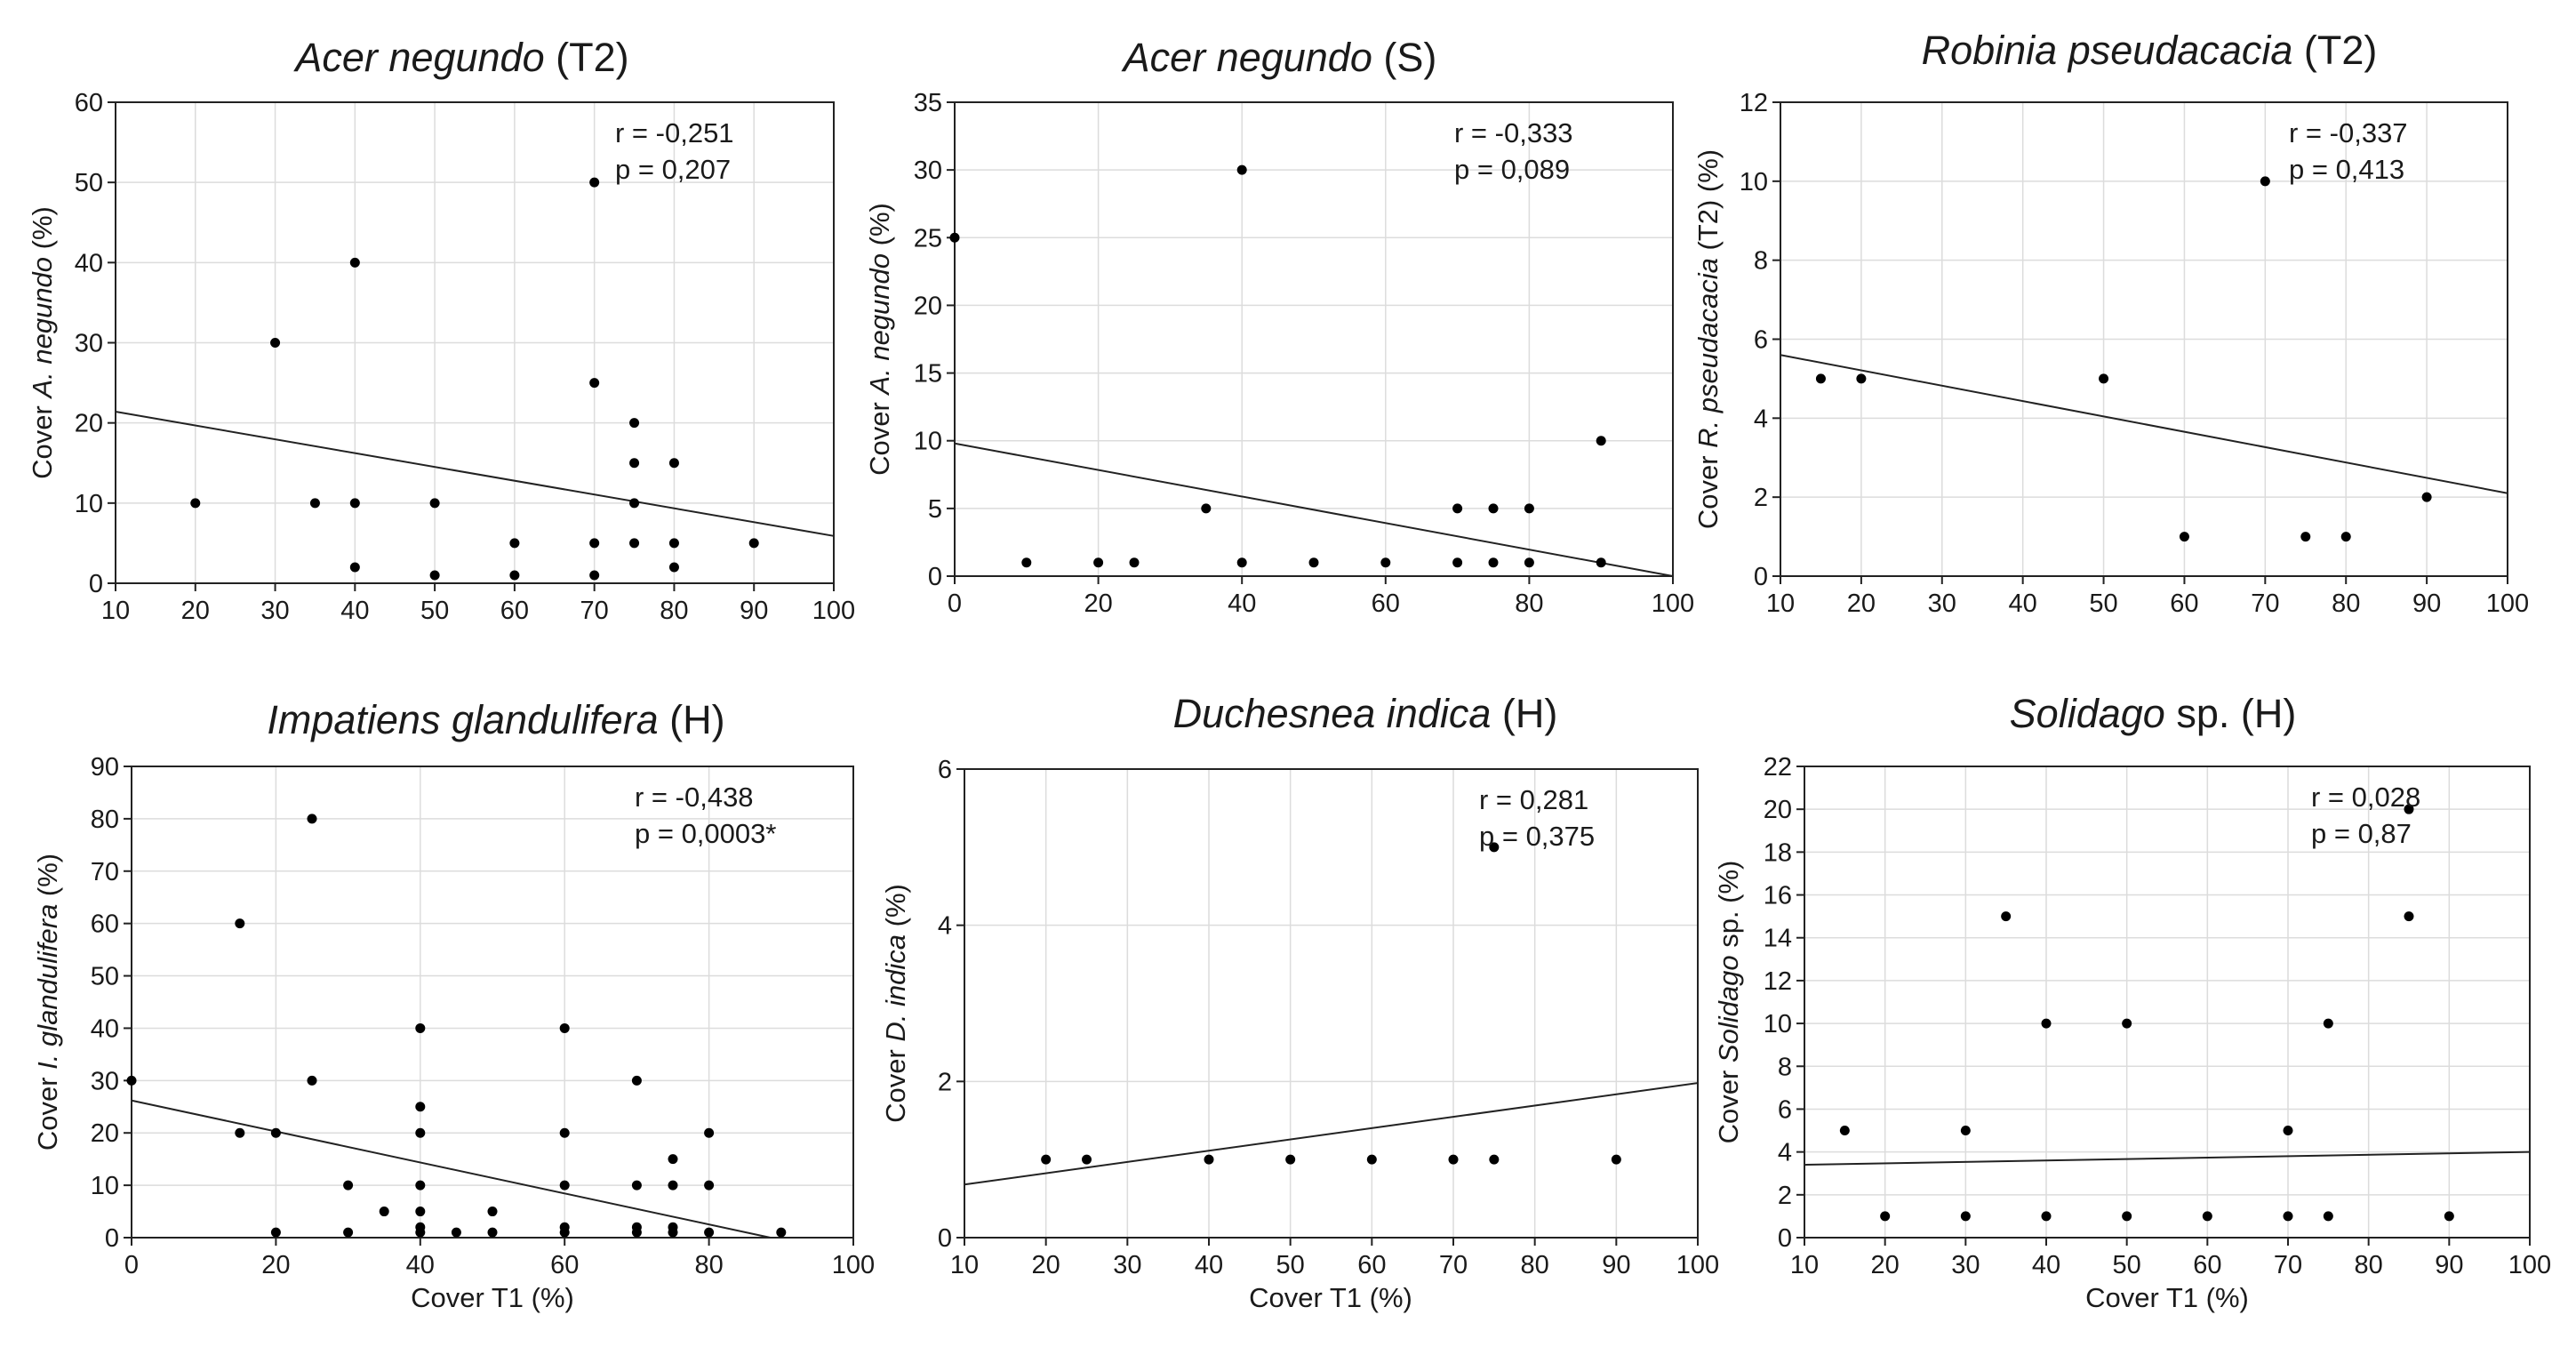  Describe the element at coordinates (1537, 836) in the screenshot. I see `stat-p: p = 0,375` at that location.